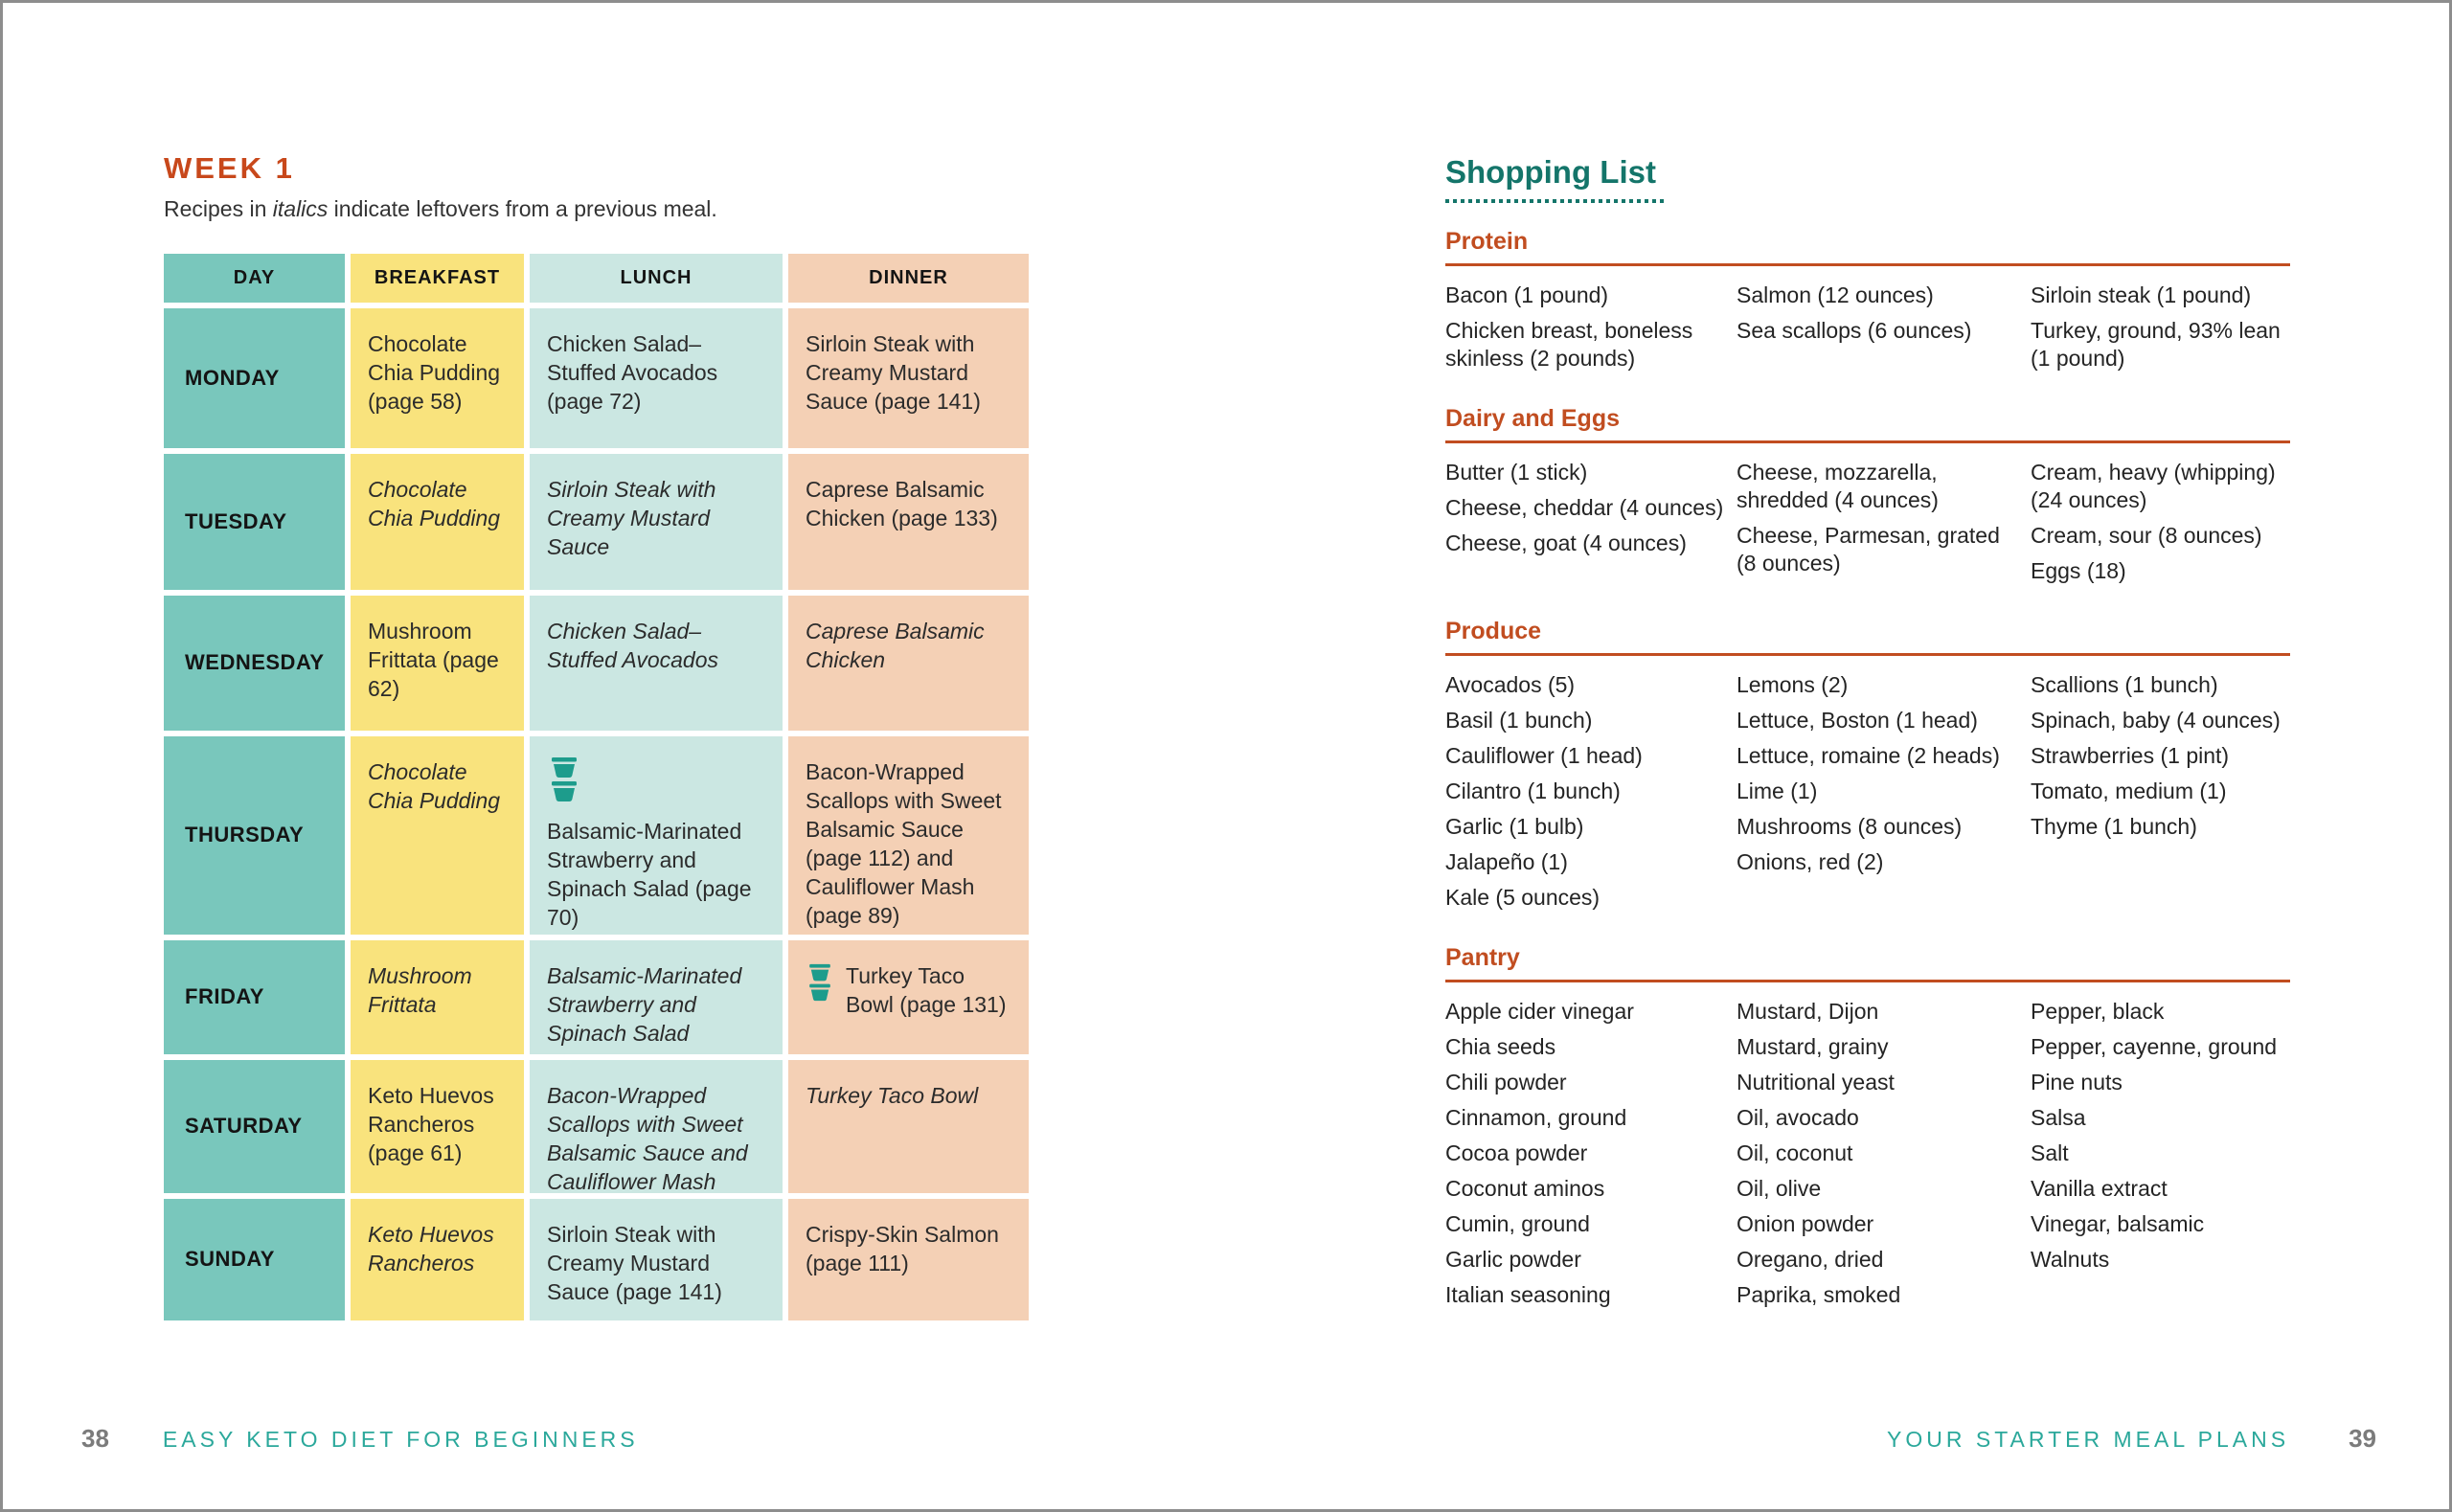  Describe the element at coordinates (926, 989) in the screenshot. I see `meal-friday-dinner-text: Turkey Taco Bowl (page 131)` at that location.